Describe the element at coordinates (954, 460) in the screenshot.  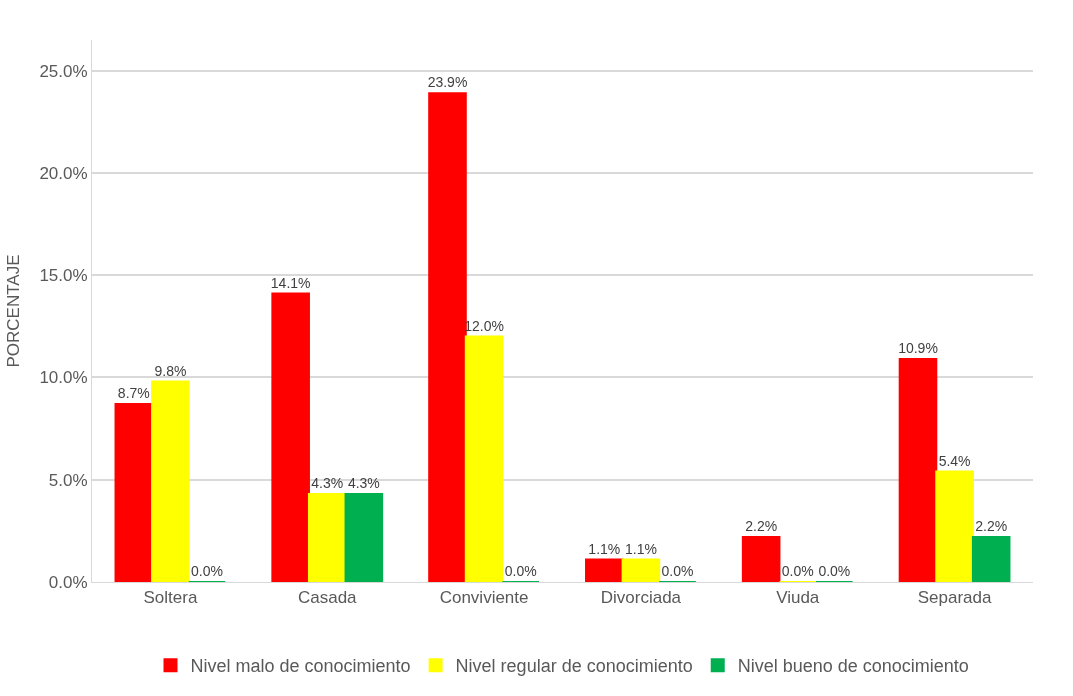
I see `data-label: 5.4%` at that location.